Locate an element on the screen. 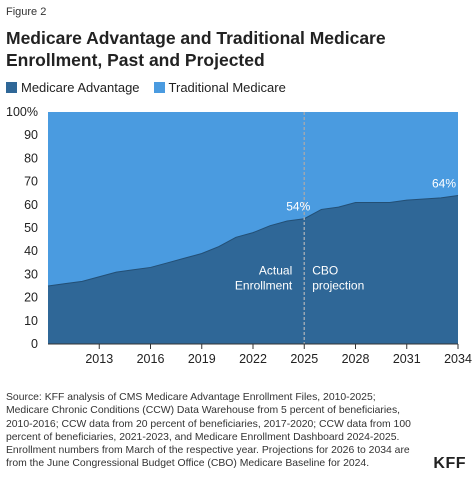 The height and width of the screenshot is (477, 474). figure-label: Figure 2 is located at coordinates (26, 12).